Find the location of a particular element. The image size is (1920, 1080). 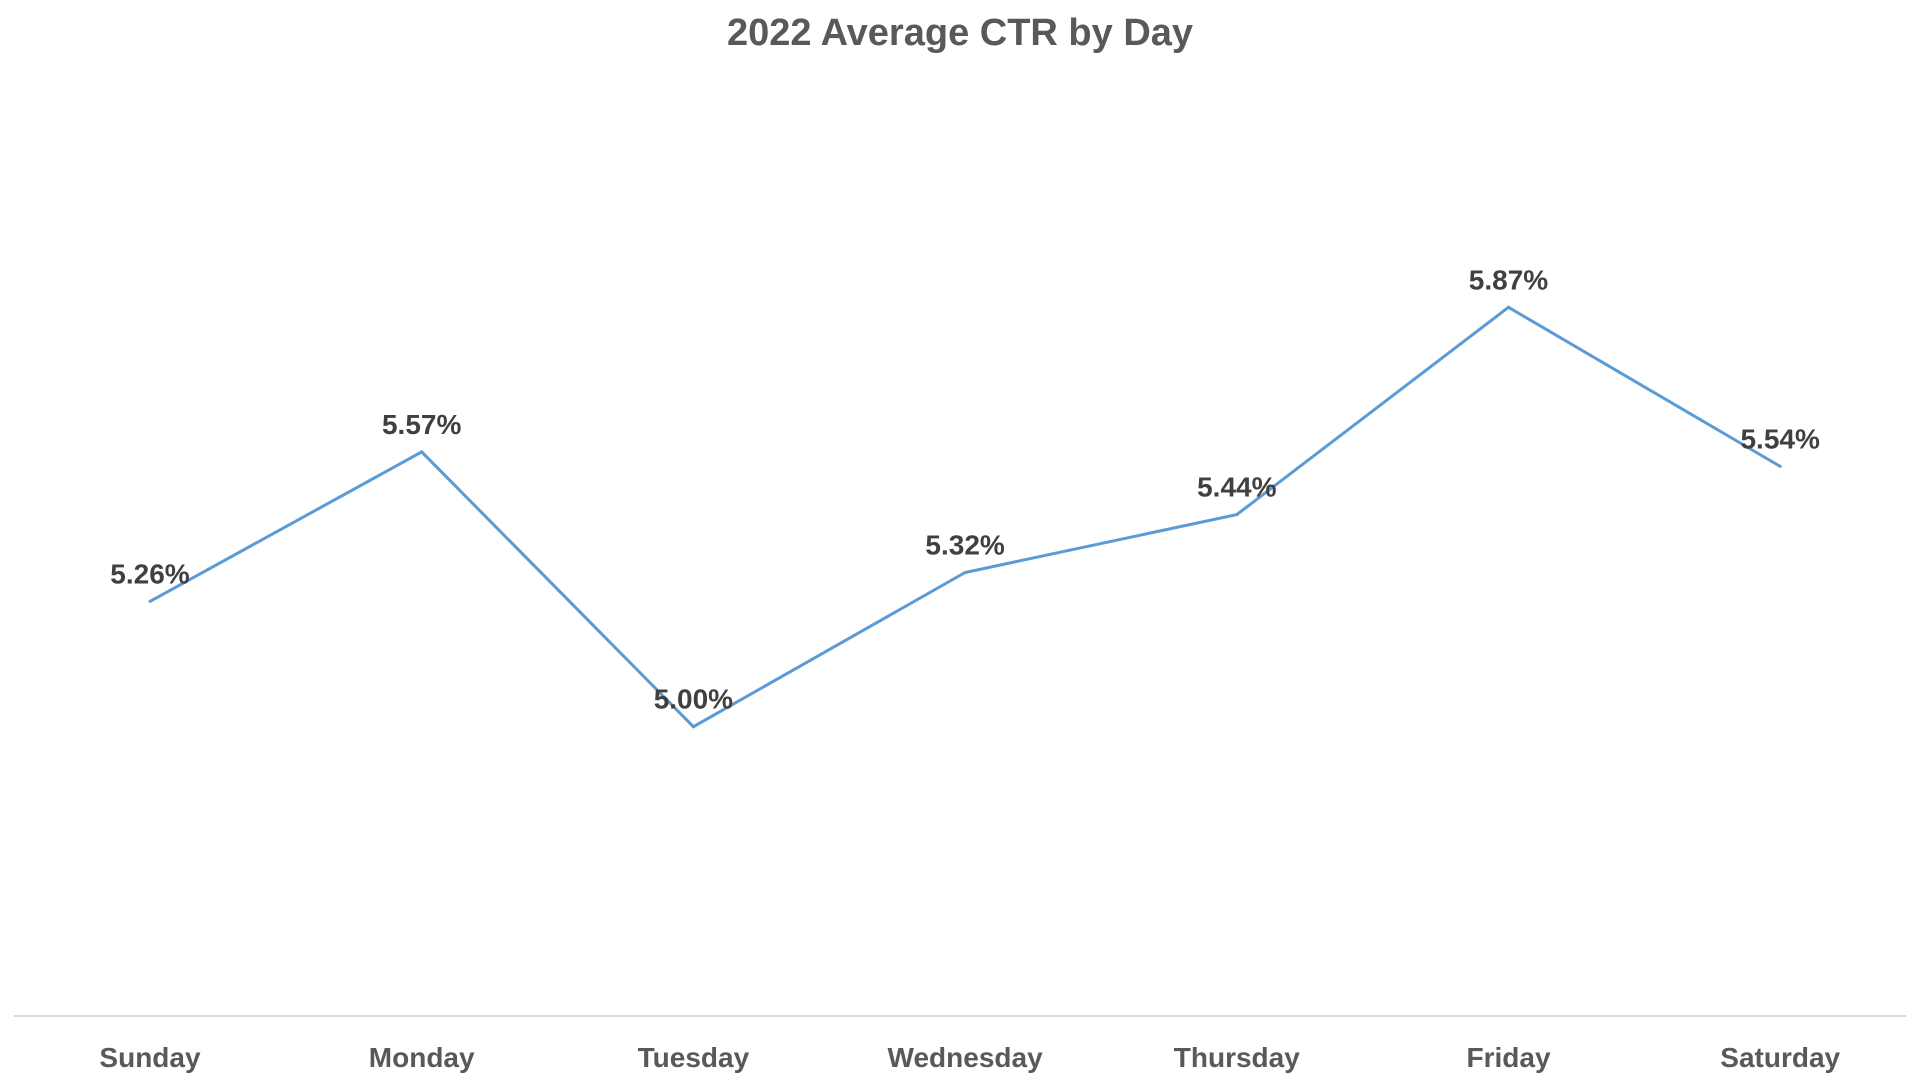

x-tick-label-friday: Friday is located at coordinates (1508, 1057).